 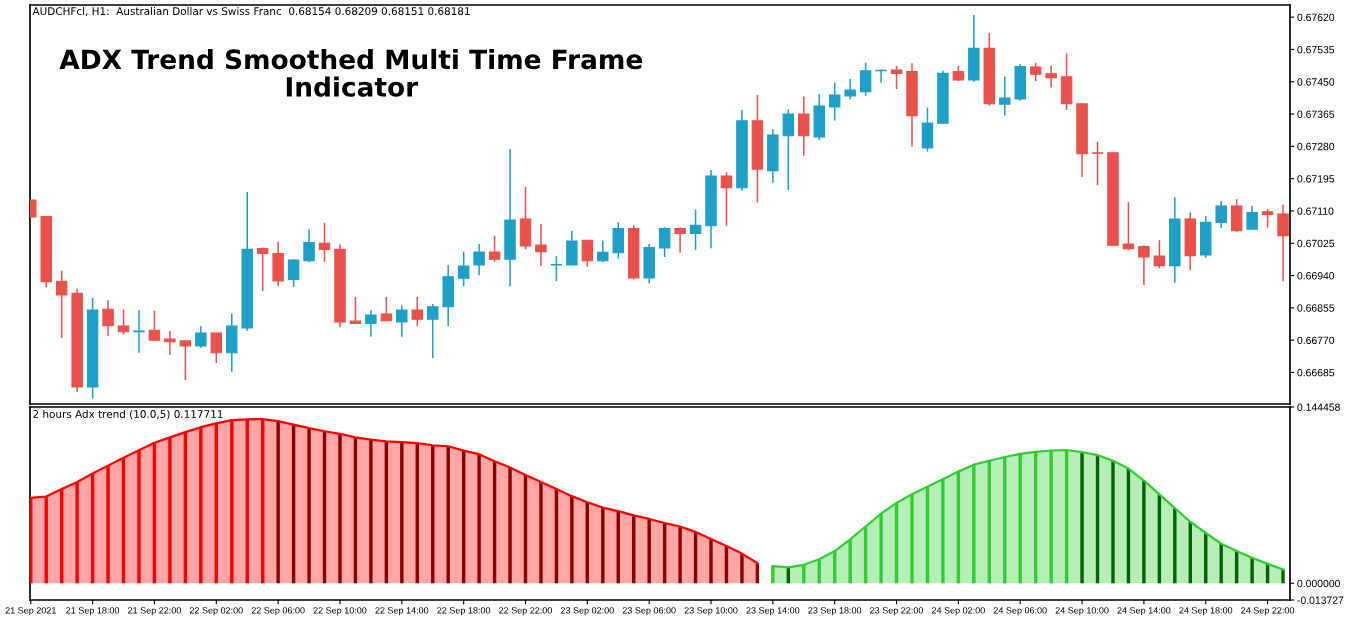 I want to click on x-tick-label: 22 Sep 22:00, so click(x=525, y=611).